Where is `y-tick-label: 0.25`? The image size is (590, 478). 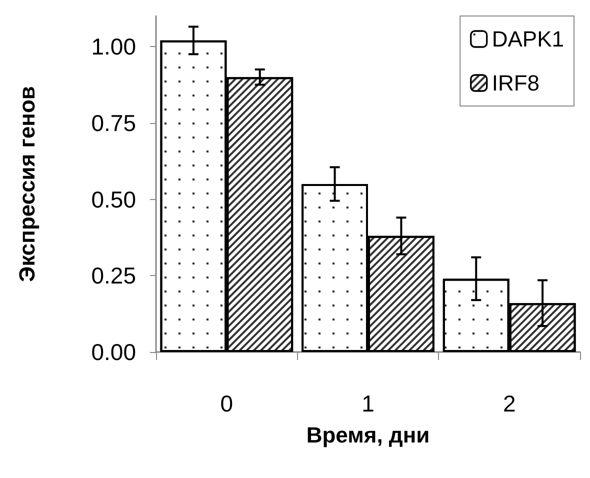
y-tick-label: 0.25 is located at coordinates (113, 275).